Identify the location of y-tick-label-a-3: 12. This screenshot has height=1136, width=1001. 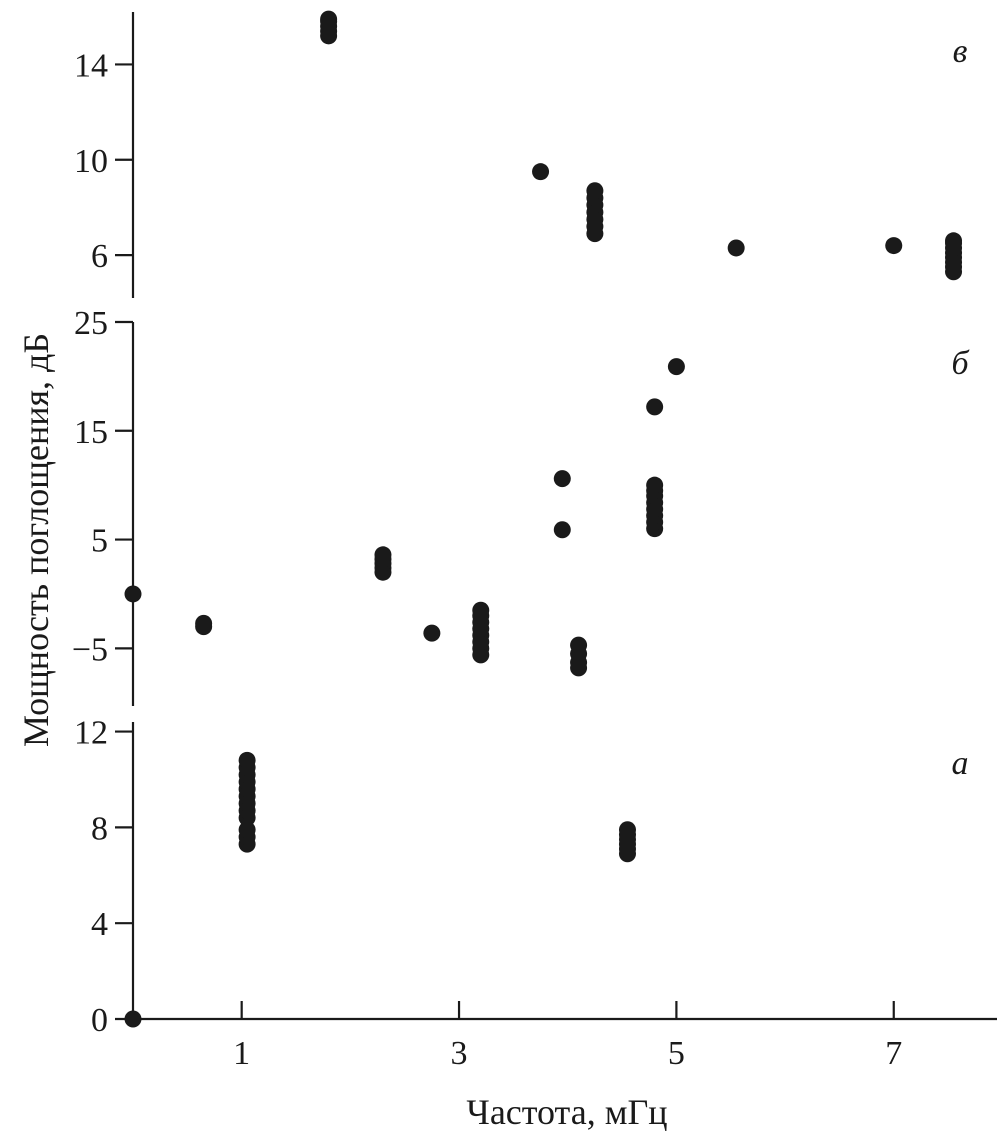
(91, 733).